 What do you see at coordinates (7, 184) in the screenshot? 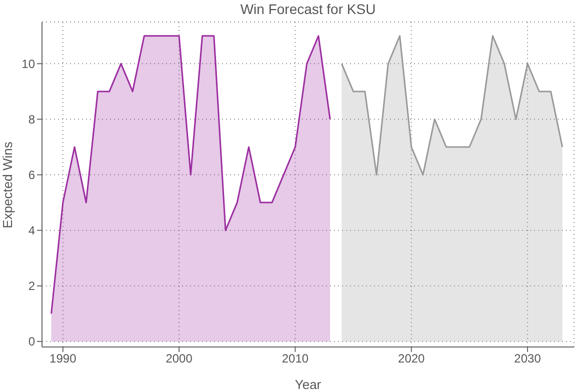
I see `y-axis-title: Expected Wins` at bounding box center [7, 184].